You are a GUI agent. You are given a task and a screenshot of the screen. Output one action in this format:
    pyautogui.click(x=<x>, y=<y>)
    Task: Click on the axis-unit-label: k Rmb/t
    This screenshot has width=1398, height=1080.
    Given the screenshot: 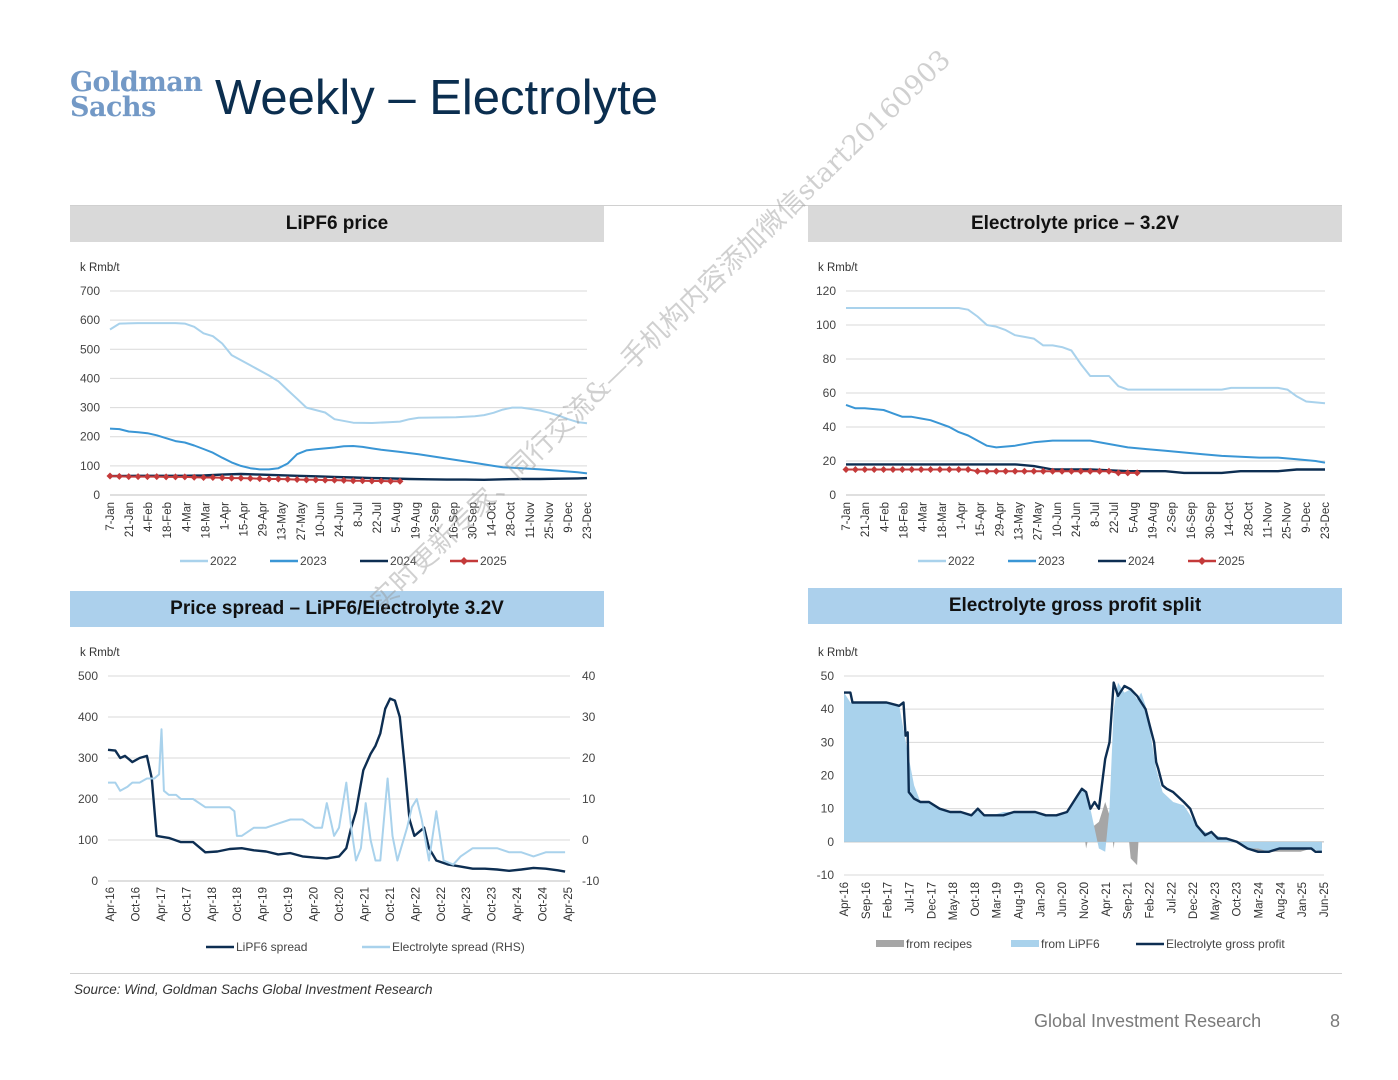 What is the action you would take?
    pyautogui.click(x=838, y=653)
    